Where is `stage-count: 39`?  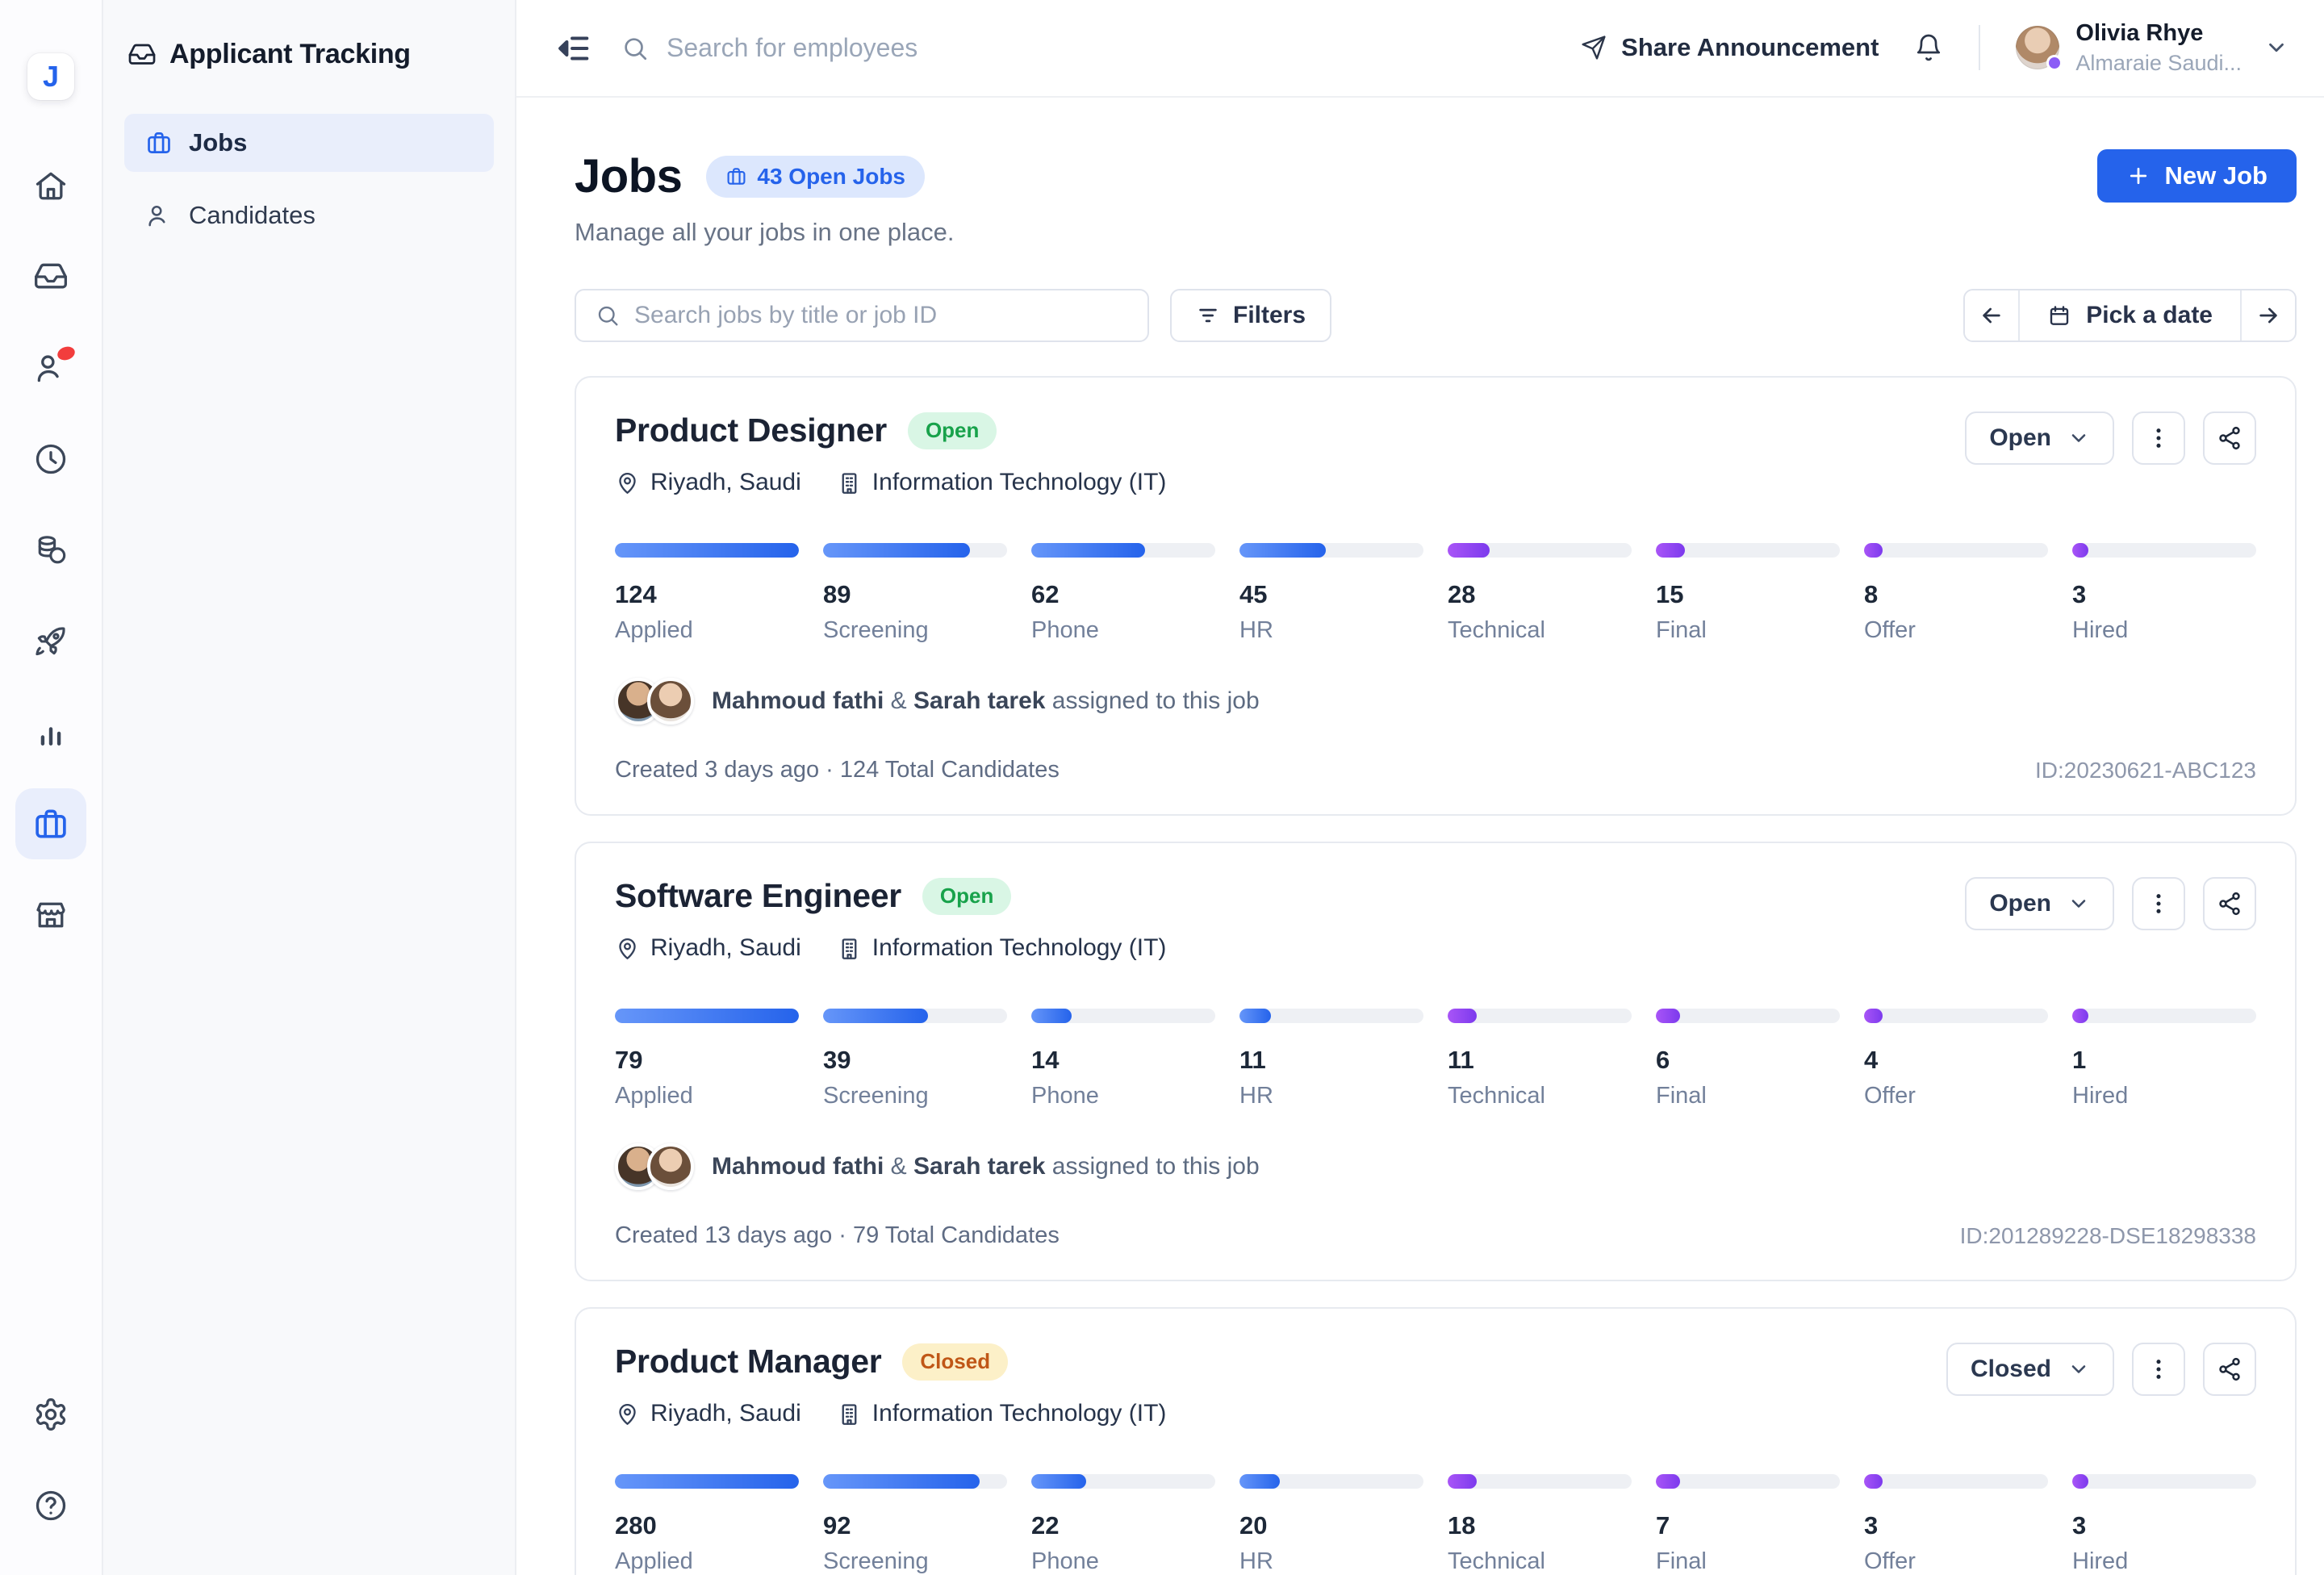 stage-count: 39 is located at coordinates (837, 1060).